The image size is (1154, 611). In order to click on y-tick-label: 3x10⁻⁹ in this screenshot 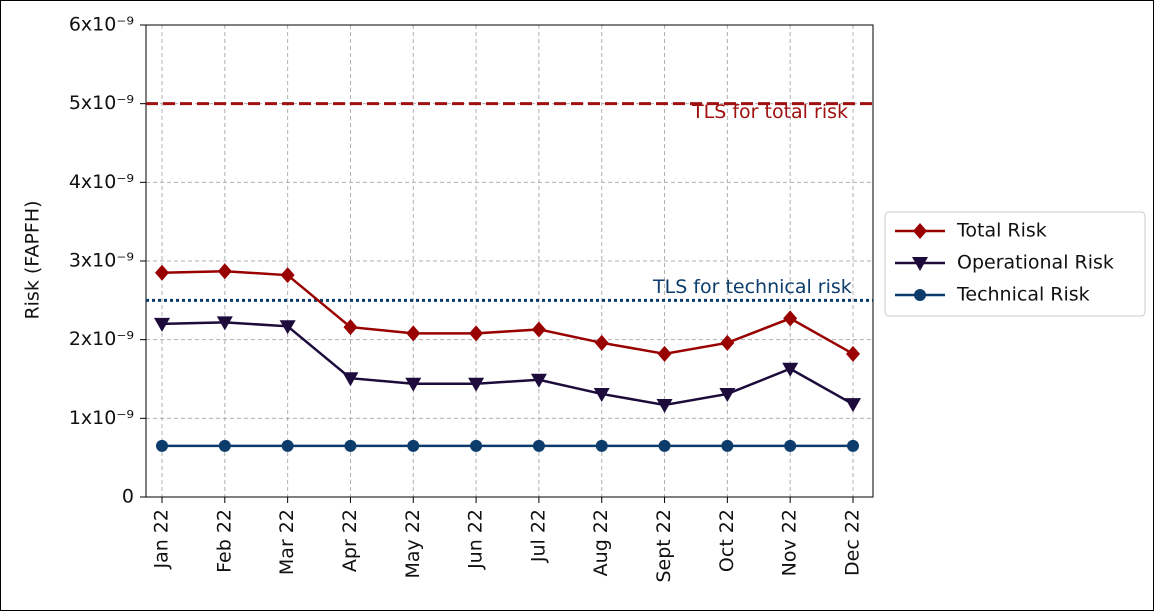, I will do `click(101, 261)`.